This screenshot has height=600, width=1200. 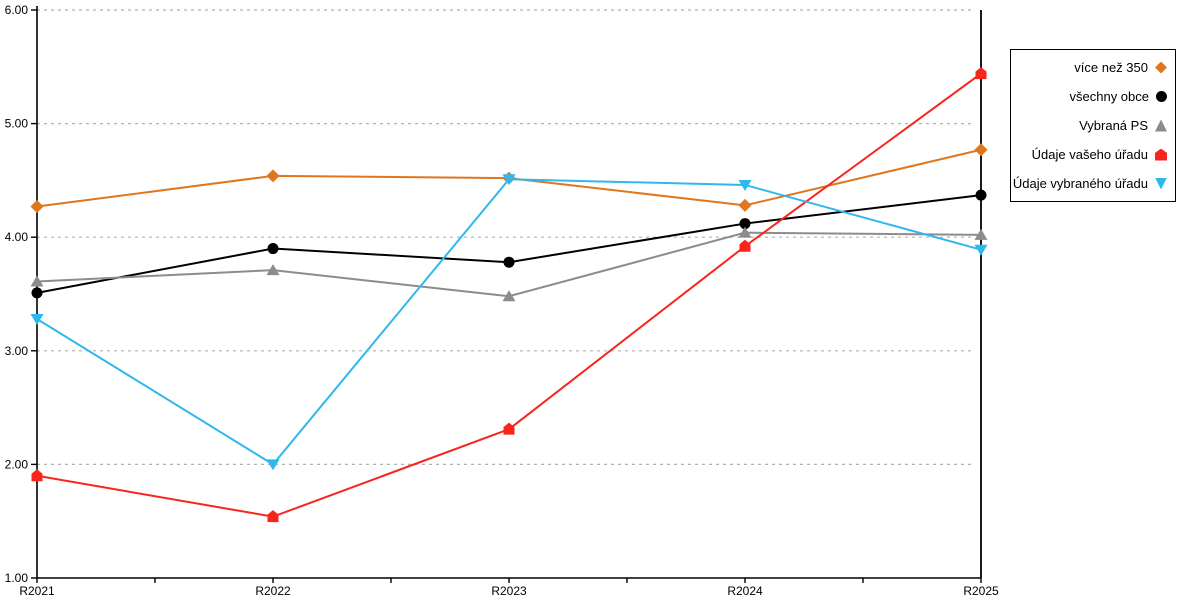 I want to click on x-axis: R2021 R2022 R2023 R2024 R2025, so click(x=509, y=587).